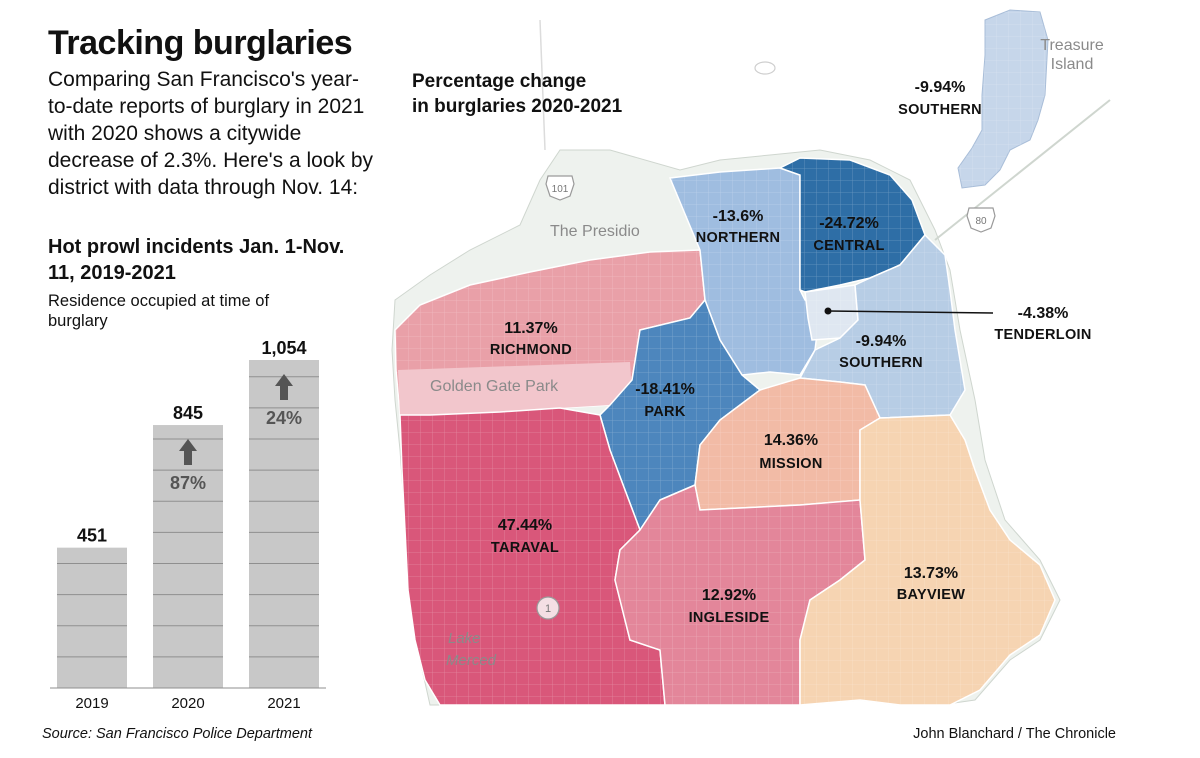 The image size is (1200, 758). I want to click on bar-value-label: 1,054, so click(283, 348).